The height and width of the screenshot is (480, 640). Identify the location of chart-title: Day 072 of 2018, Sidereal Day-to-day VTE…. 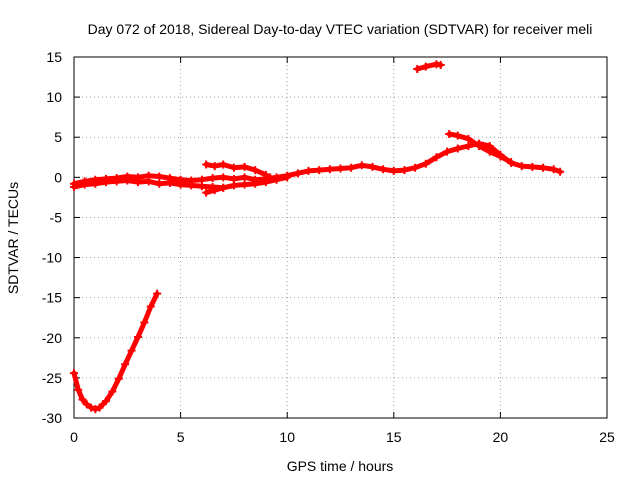
(340, 29).